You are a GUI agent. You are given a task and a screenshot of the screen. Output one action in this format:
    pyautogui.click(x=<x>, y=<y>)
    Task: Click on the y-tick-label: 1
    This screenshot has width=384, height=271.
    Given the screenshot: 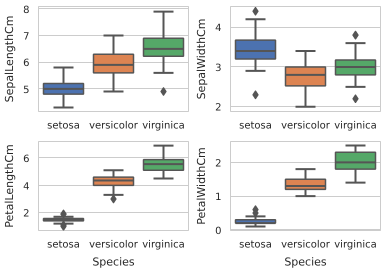 What is the action you would take?
    pyautogui.click(x=218, y=198)
    